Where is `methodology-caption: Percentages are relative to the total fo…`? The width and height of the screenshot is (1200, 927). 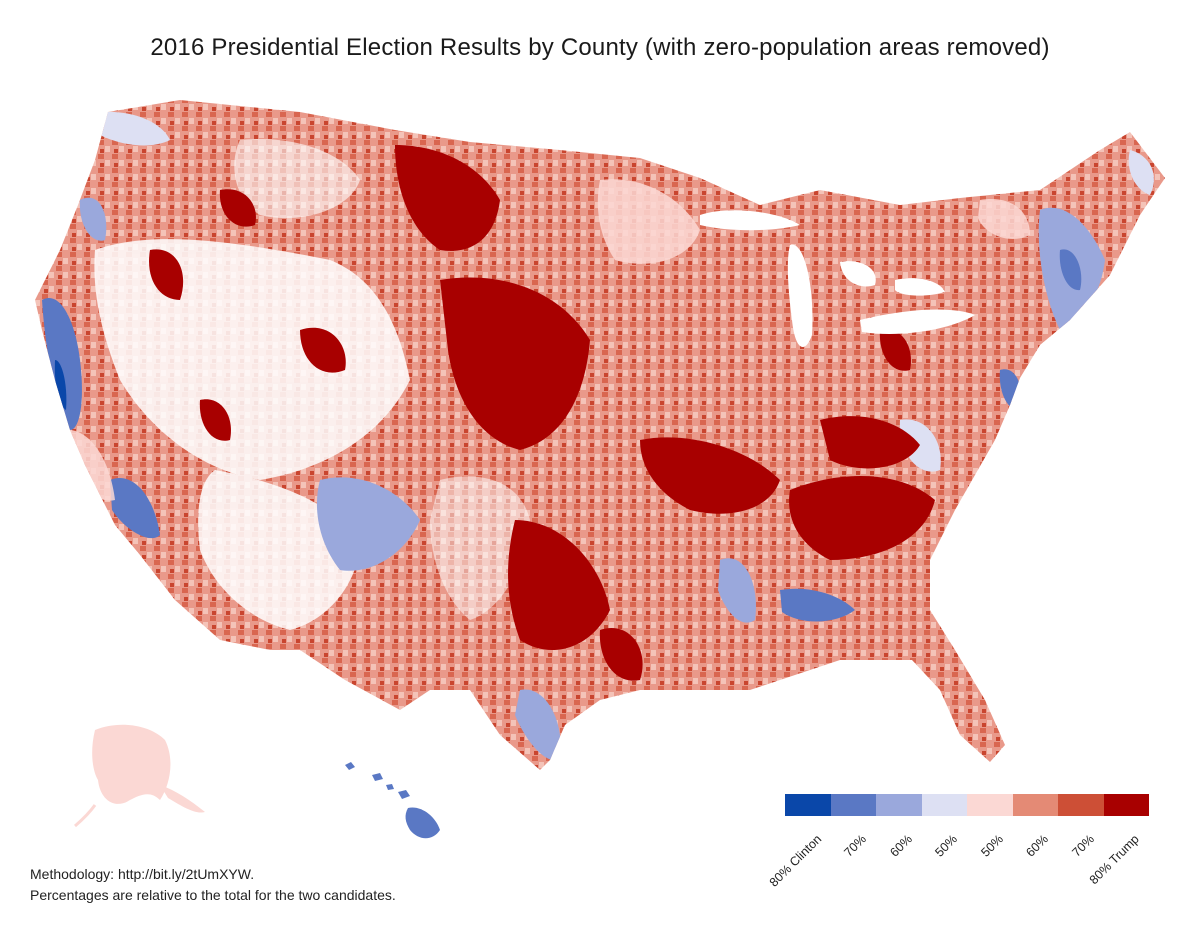 methodology-caption: Percentages are relative to the total fo… is located at coordinates (213, 895).